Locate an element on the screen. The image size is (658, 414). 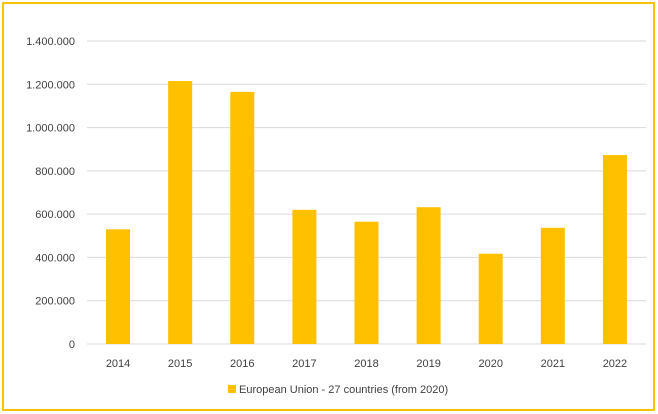
y-tick-label: 0 is located at coordinates (72, 345).